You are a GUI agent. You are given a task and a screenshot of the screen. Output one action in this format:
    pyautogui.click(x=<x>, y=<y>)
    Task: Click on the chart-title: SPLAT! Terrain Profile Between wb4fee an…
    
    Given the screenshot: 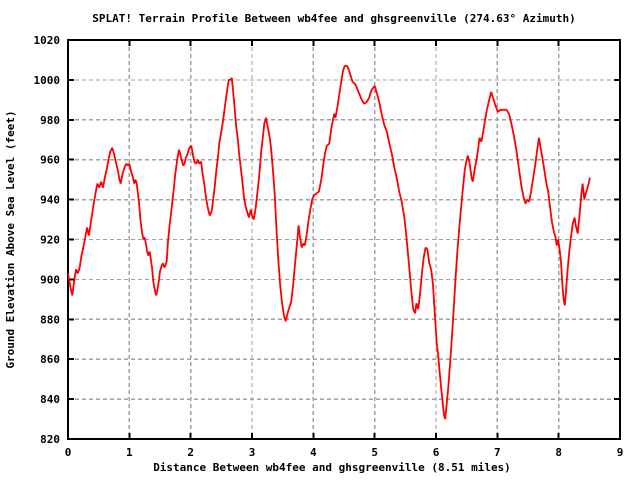 What is the action you would take?
    pyautogui.click(x=333, y=18)
    